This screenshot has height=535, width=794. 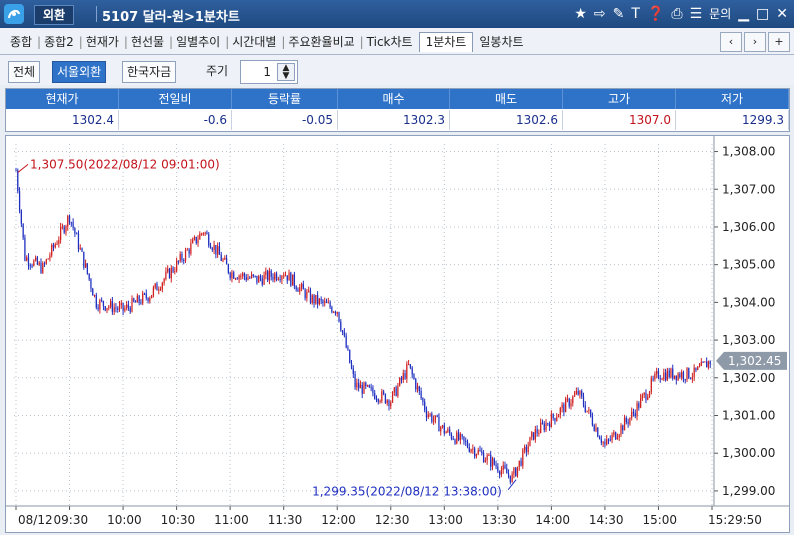 I want to click on value-cell: 1302.6, so click(x=506, y=120).